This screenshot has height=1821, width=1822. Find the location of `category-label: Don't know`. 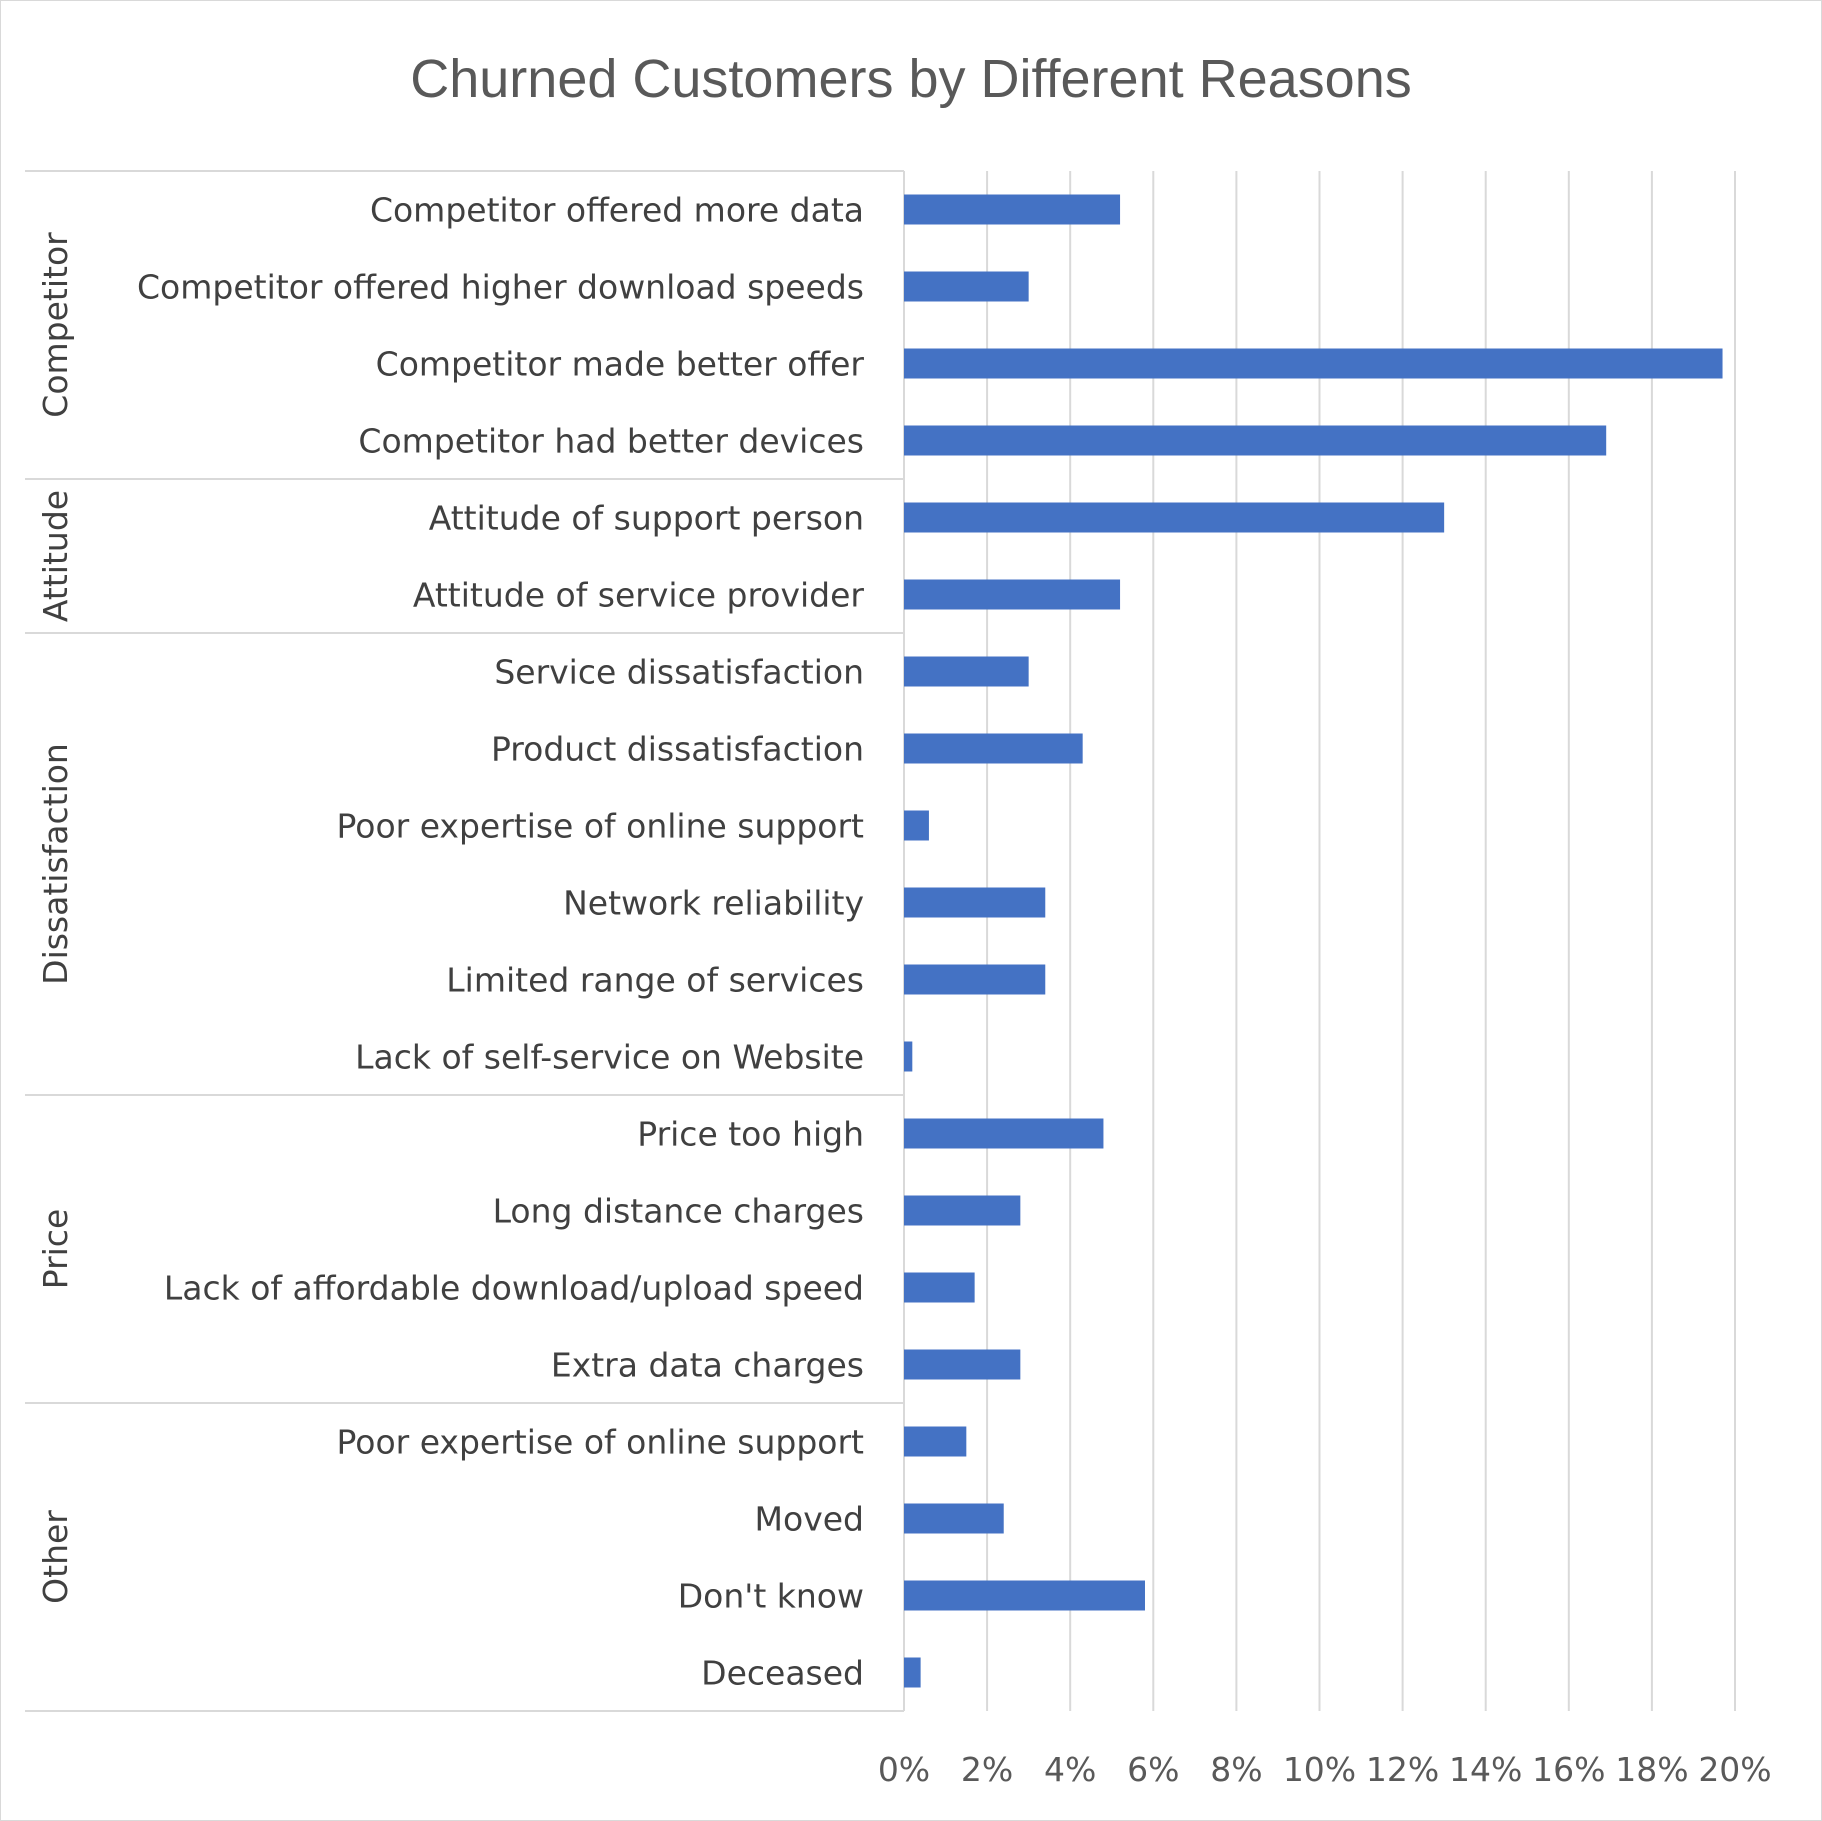

category-label: Don't know is located at coordinates (771, 1596).